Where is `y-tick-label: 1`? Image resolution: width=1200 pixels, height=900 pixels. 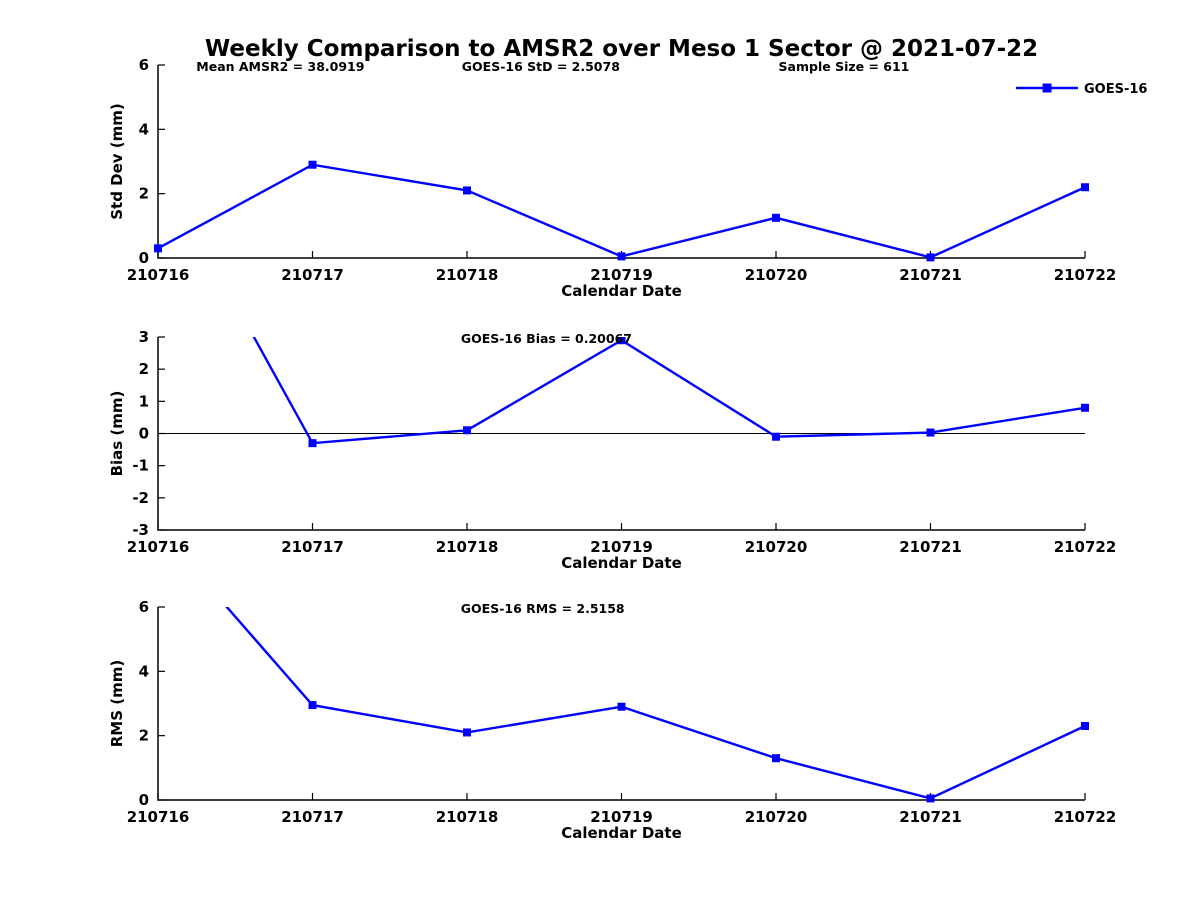
y-tick-label: 1 is located at coordinates (144, 401).